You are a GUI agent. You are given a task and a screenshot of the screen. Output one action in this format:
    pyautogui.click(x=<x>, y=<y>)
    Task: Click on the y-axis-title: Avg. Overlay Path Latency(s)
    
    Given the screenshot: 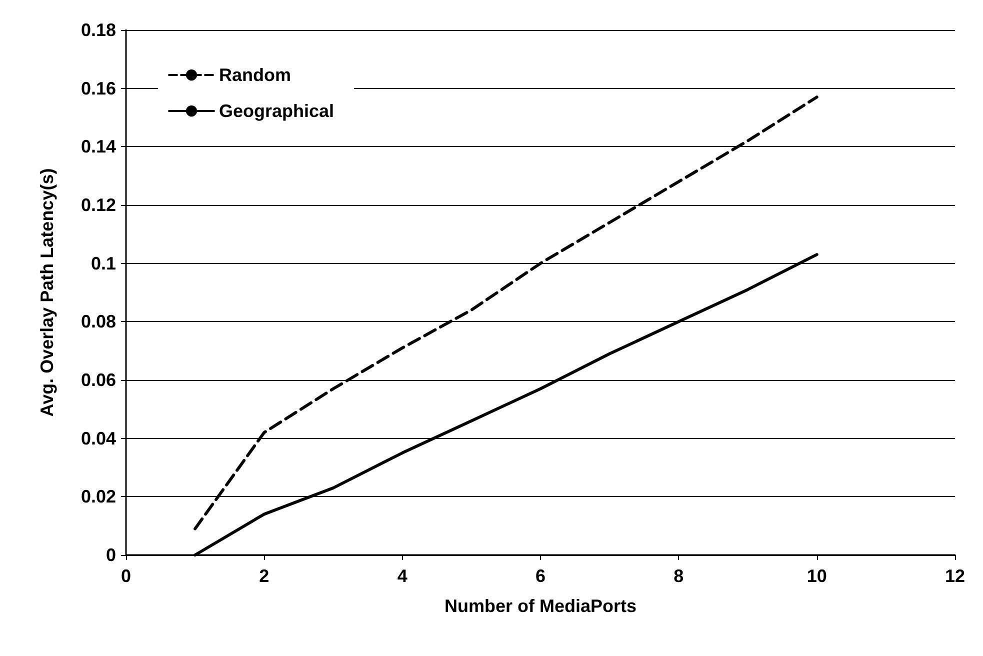 What is the action you would take?
    pyautogui.click(x=47, y=292)
    